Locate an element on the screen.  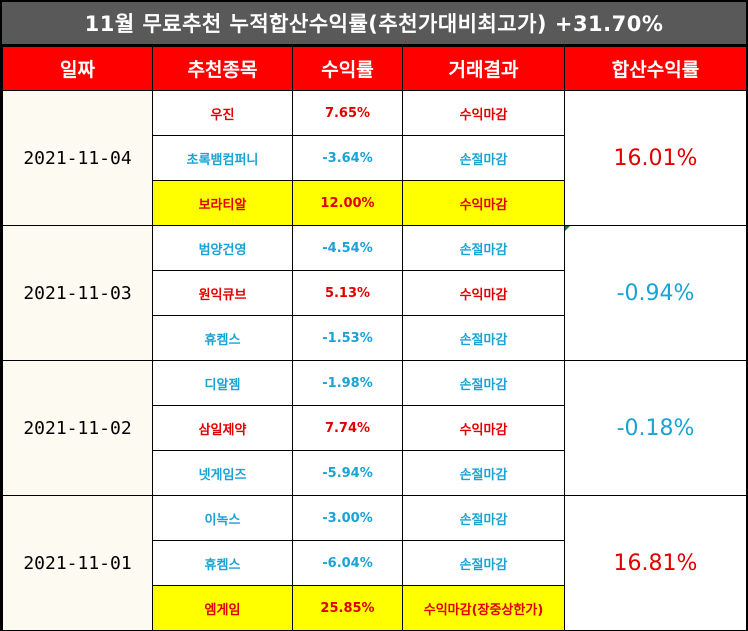
rate-cell: -4.54% is located at coordinates (347, 248).